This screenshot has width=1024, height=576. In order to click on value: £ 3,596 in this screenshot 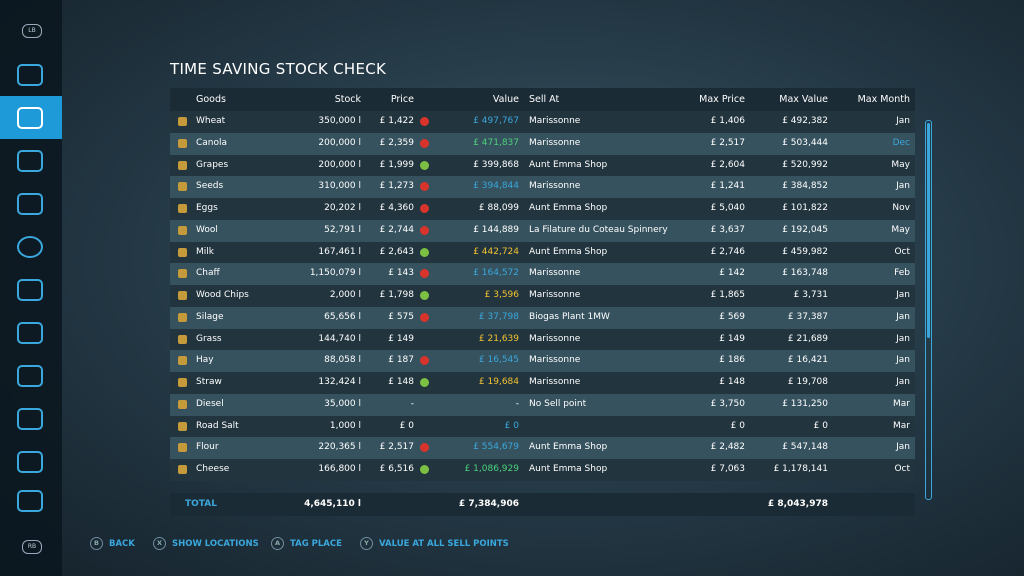, I will do `click(501, 295)`.